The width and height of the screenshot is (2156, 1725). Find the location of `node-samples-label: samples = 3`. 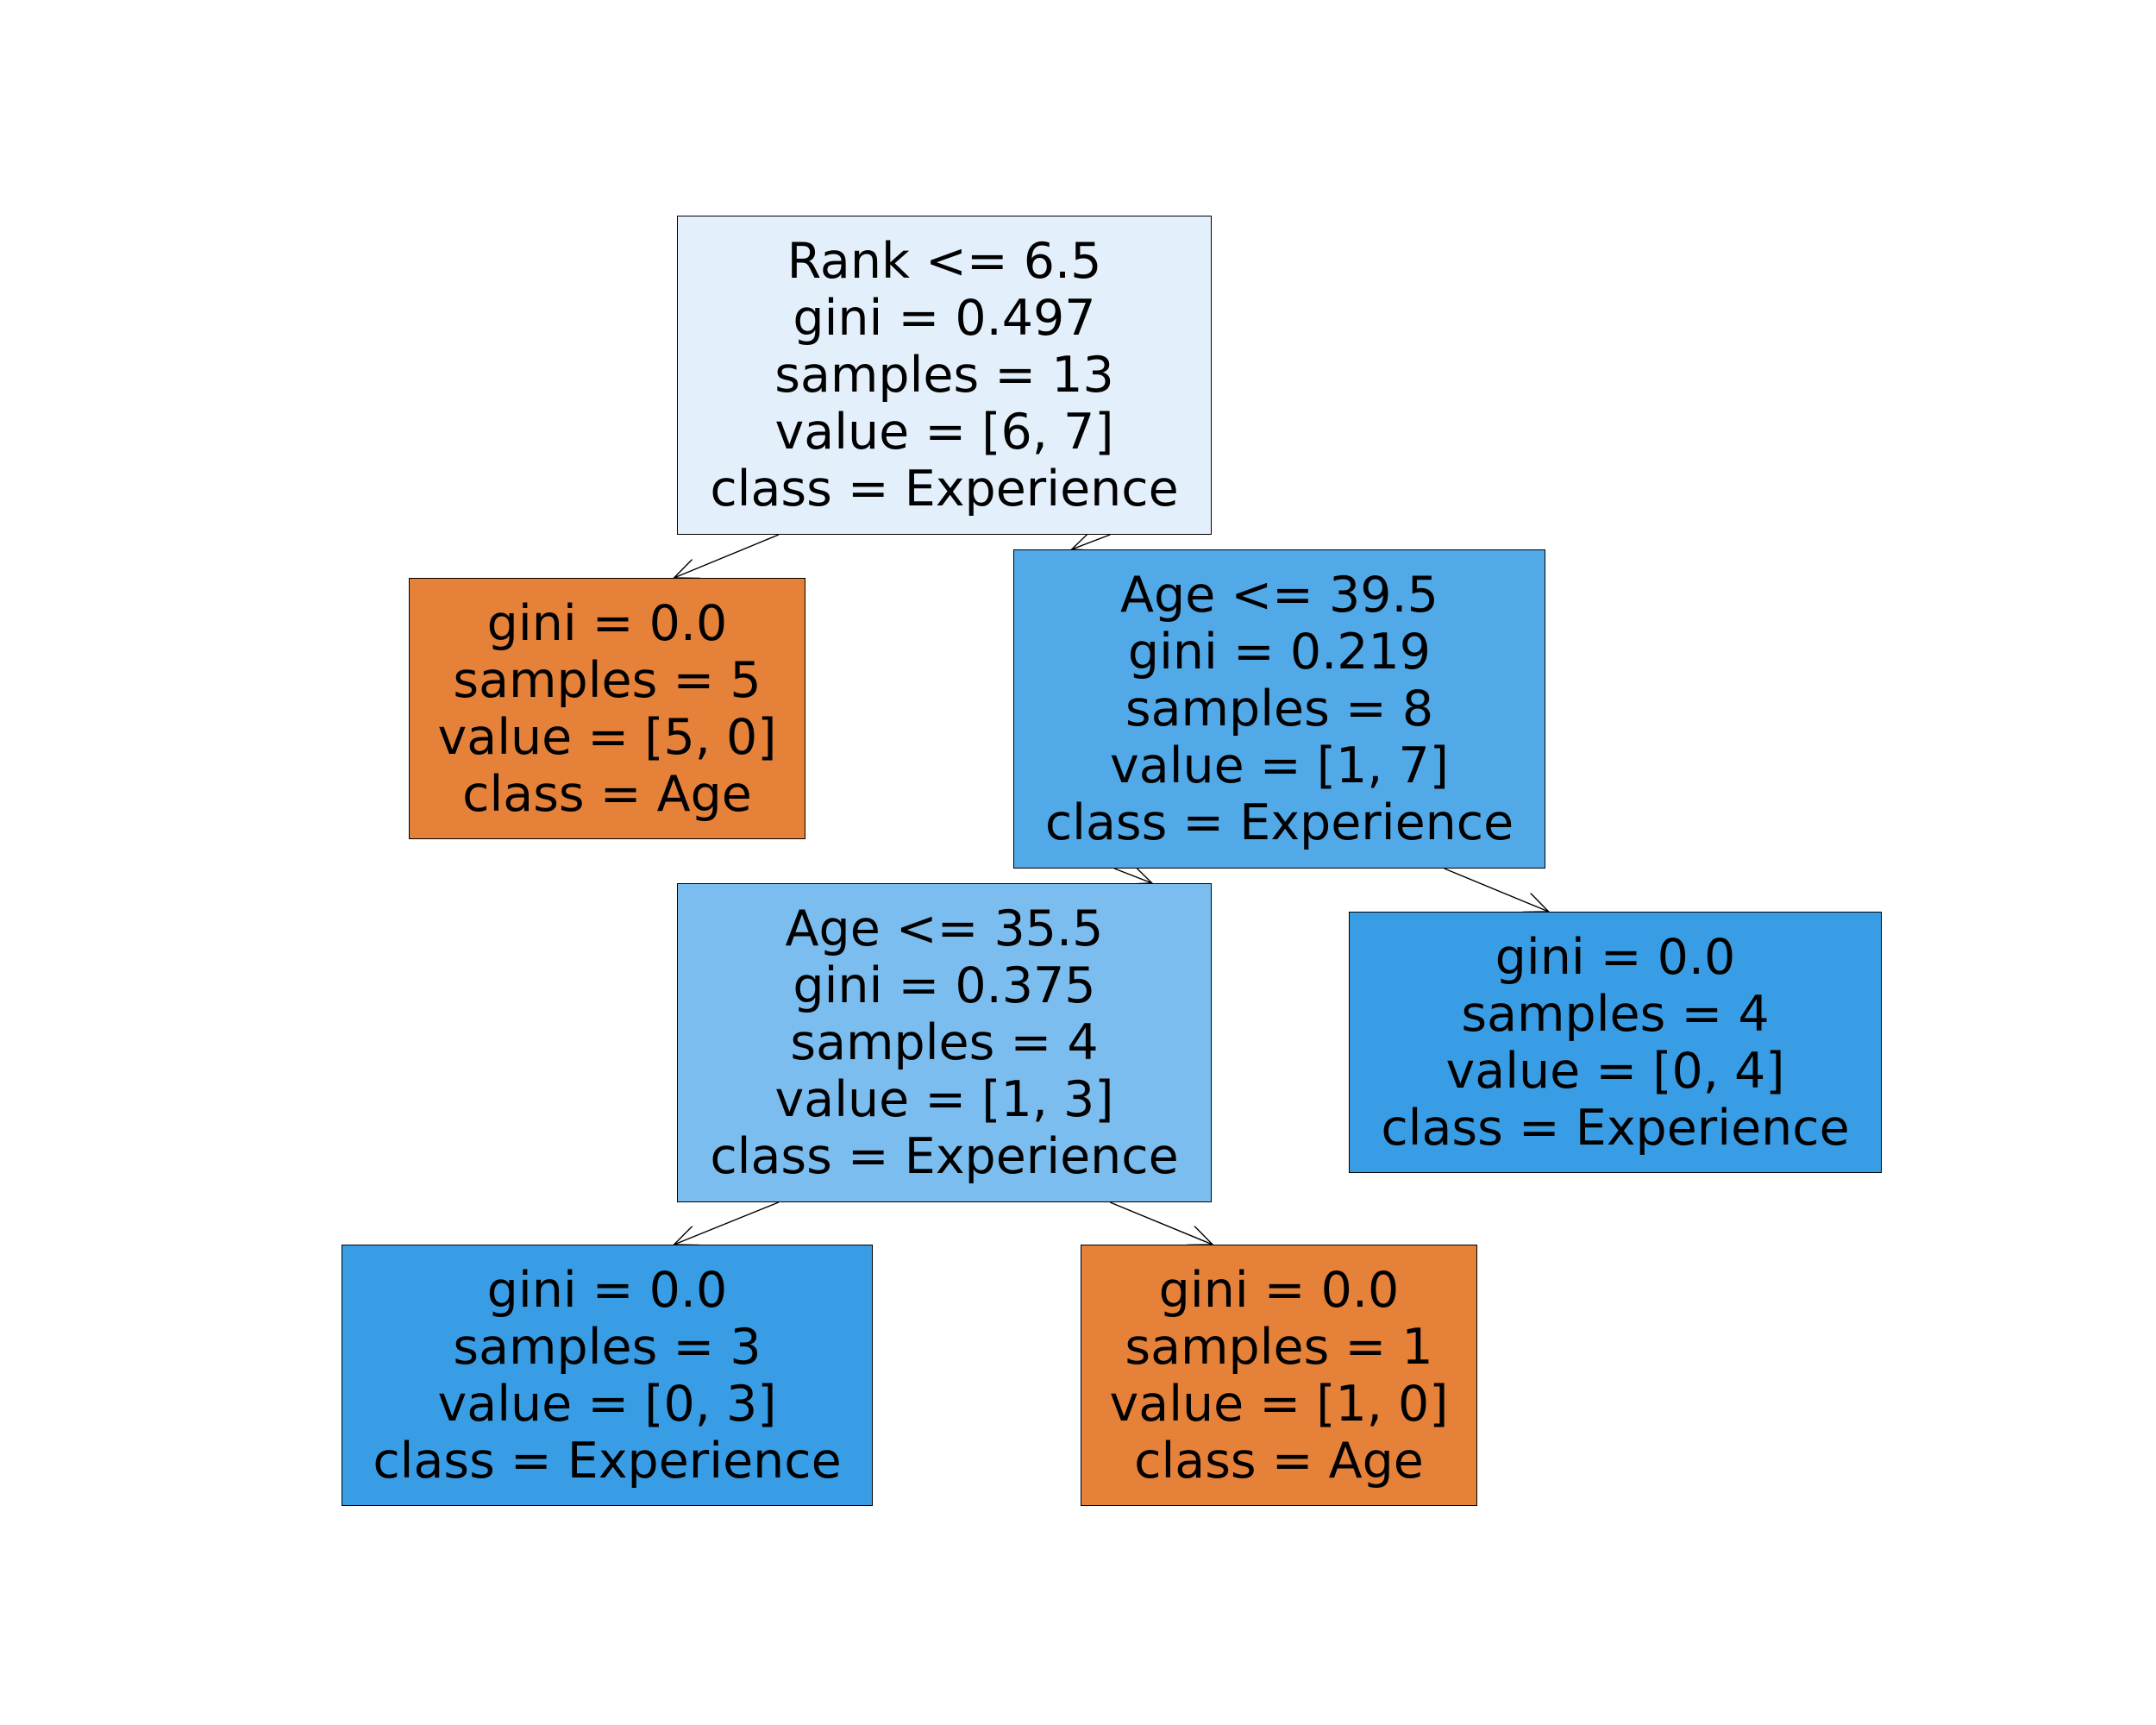

node-samples-label: samples = 3 is located at coordinates (607, 1347).